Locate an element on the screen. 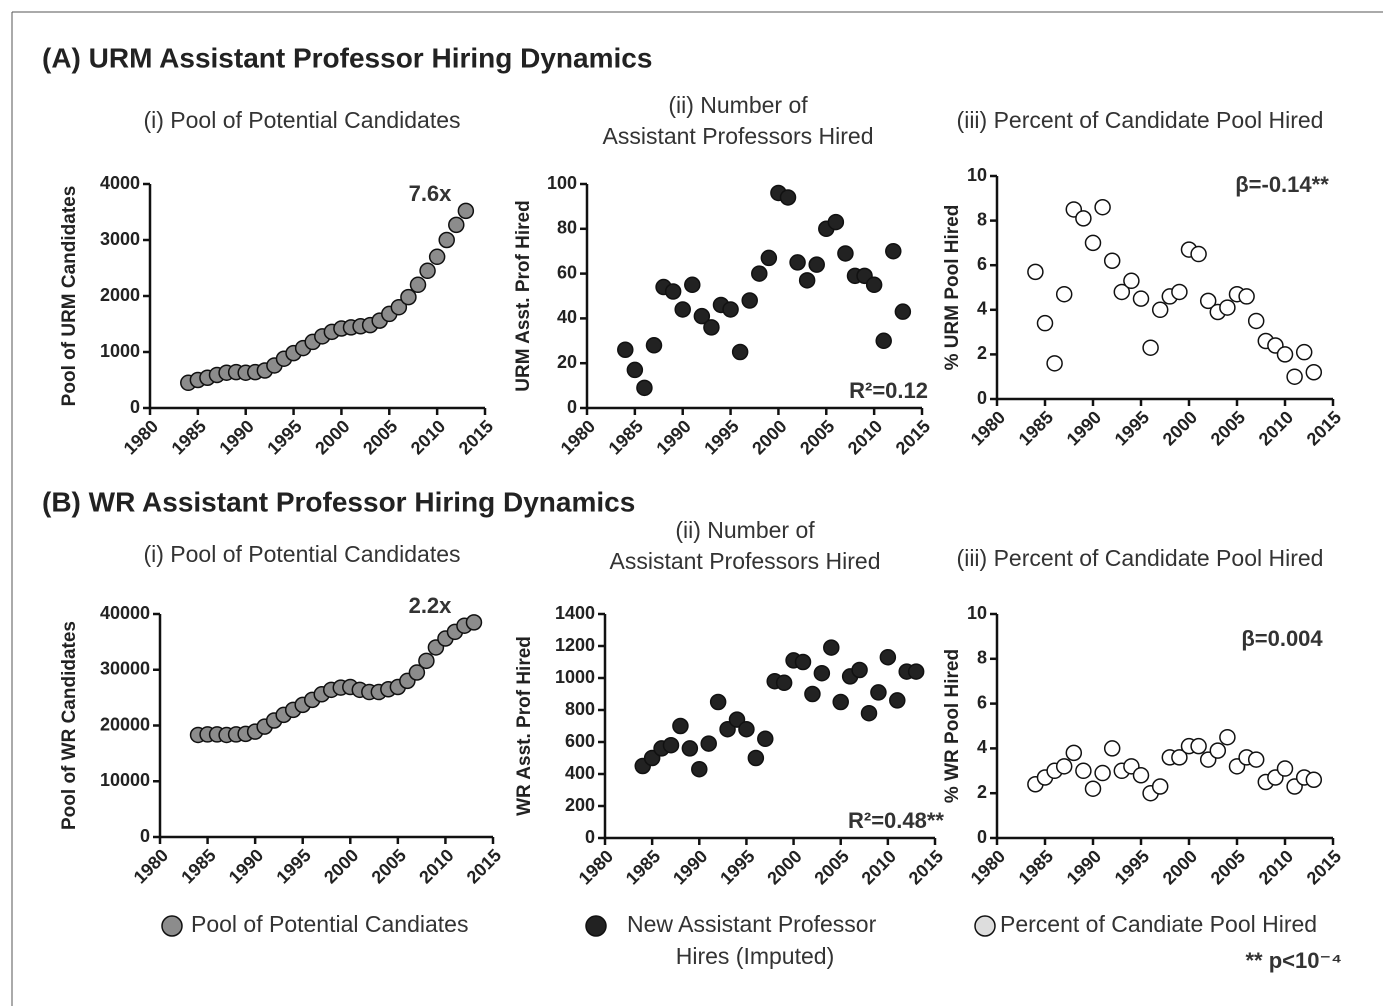 The image size is (1383, 1006). annotation: 7.6x is located at coordinates (431, 193).